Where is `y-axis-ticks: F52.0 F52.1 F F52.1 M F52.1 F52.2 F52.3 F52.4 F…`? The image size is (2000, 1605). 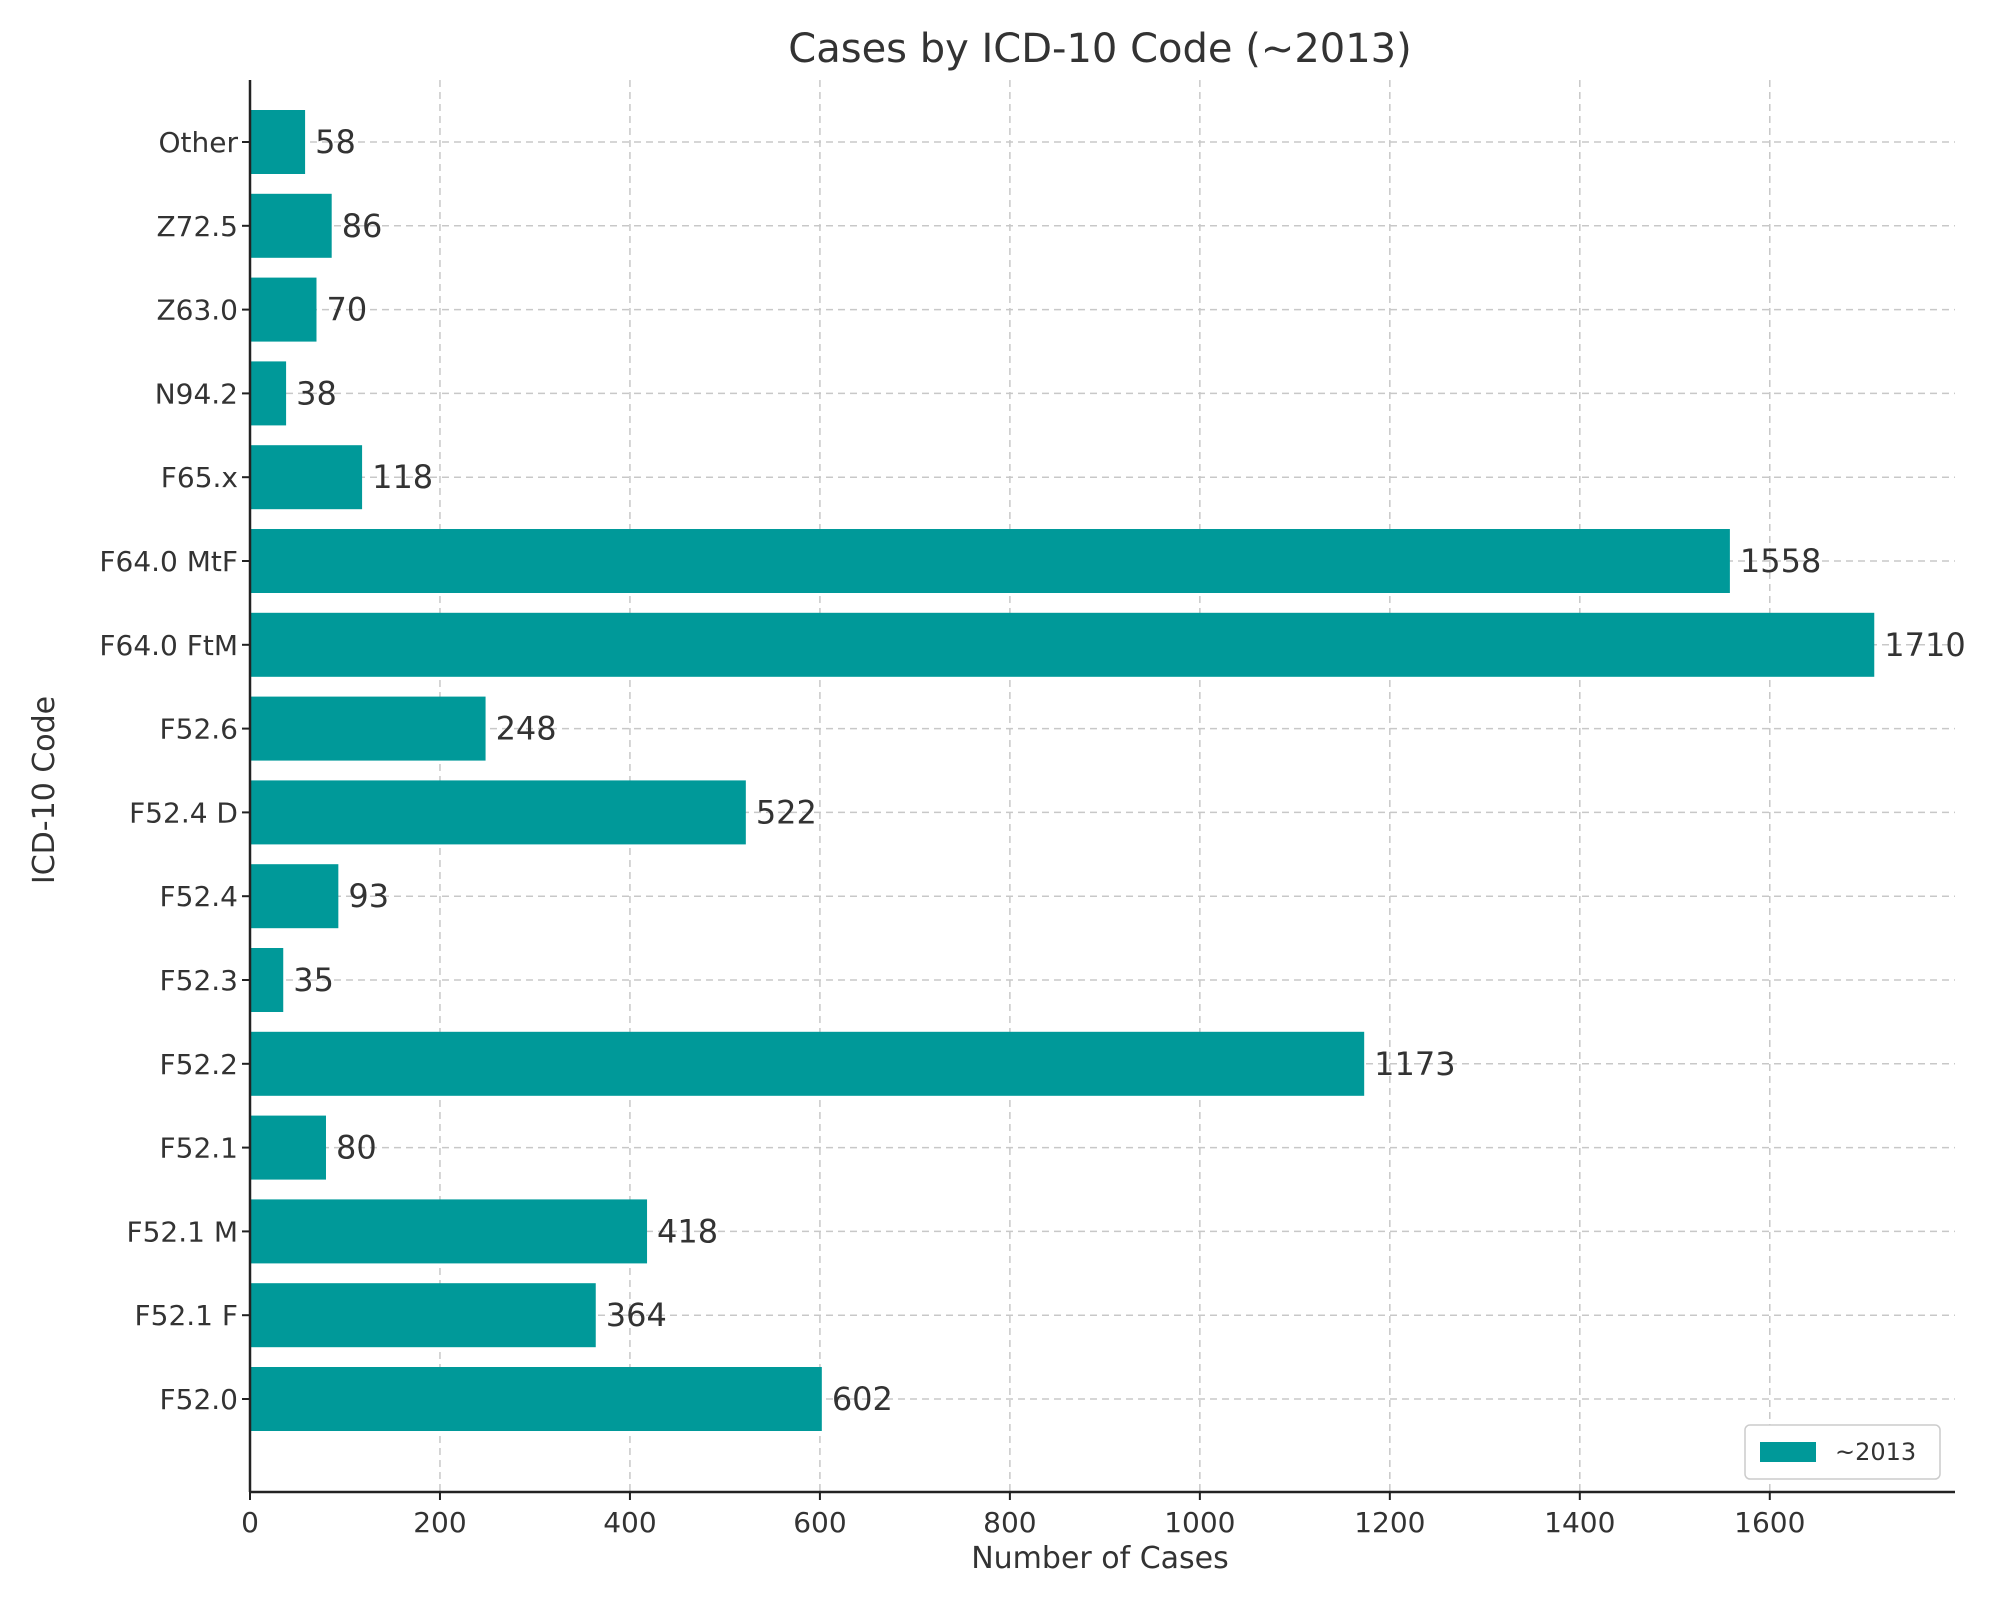 y-axis-ticks: F52.0 F52.1 F F52.1 M F52.1 F52.2 F52.3 F52.4 F… is located at coordinates (174, 771).